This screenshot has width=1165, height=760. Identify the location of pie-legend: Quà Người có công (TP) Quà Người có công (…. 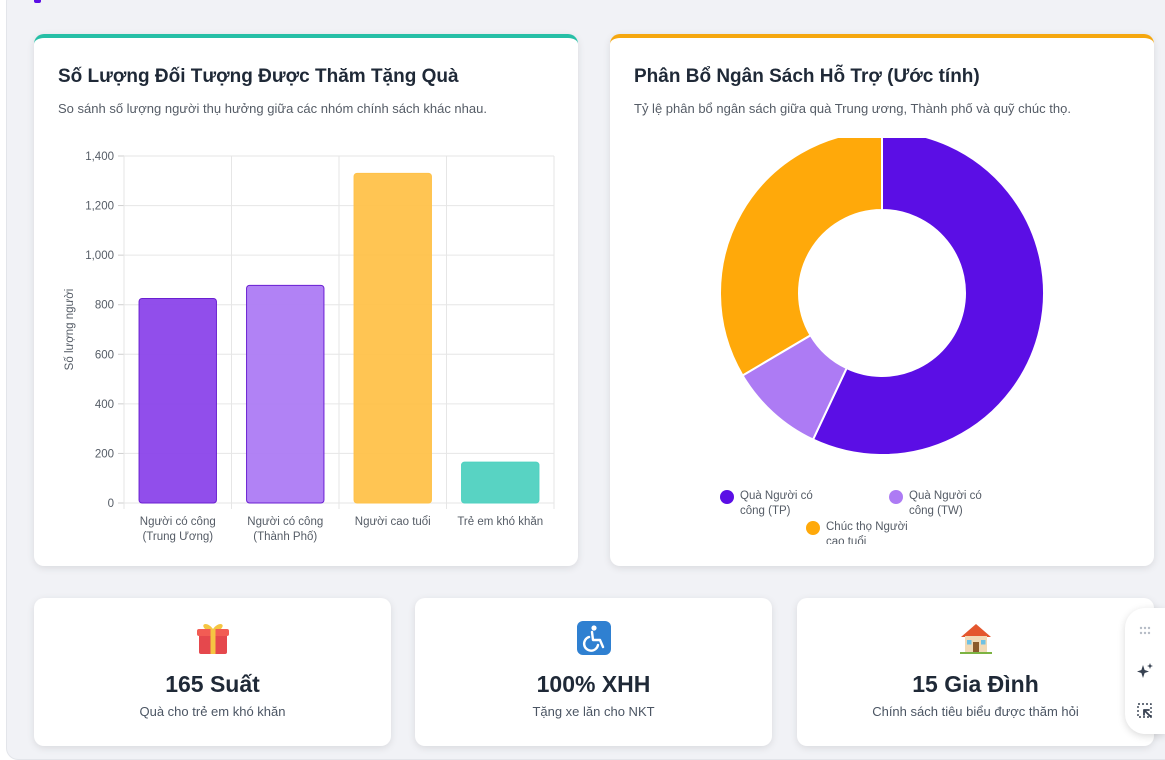
(882, 515).